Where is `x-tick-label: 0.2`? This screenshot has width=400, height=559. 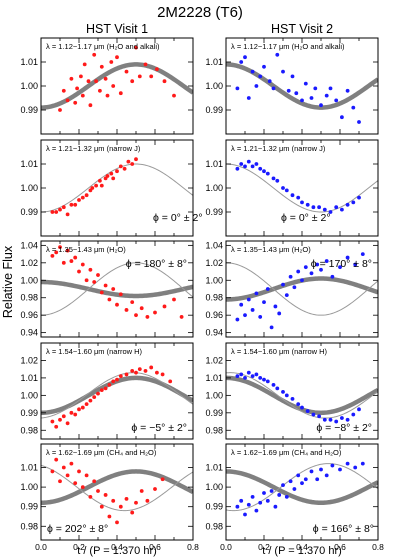
x-tick-label: 0.2 is located at coordinates (79, 547).